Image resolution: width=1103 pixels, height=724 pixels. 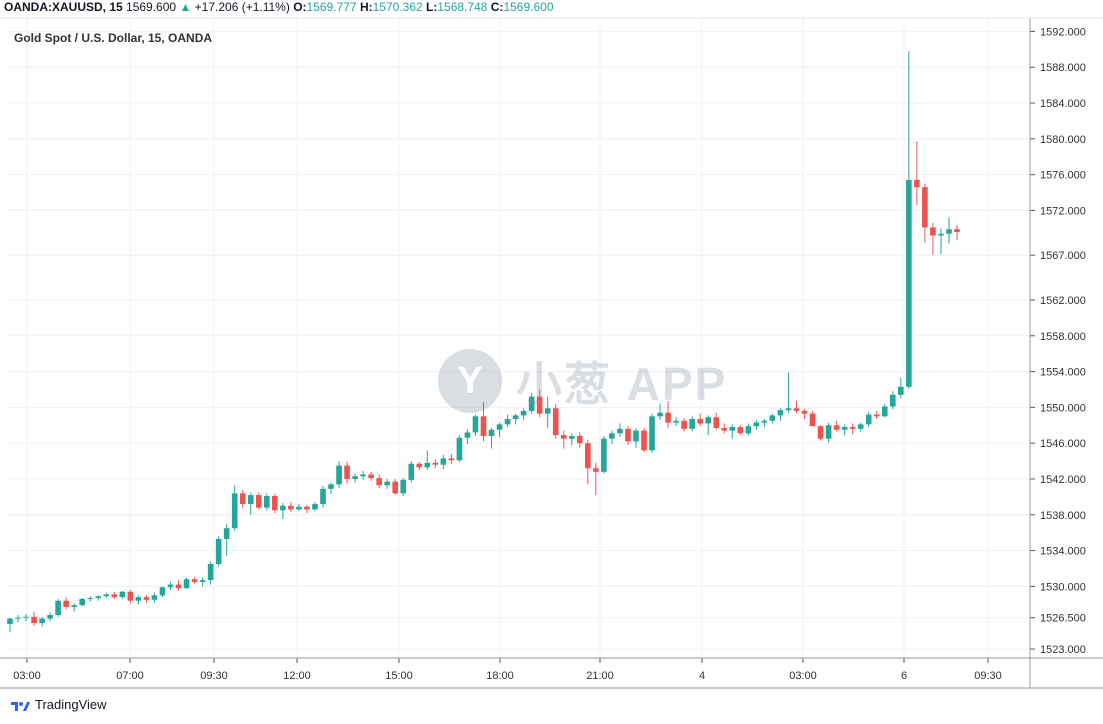 I want to click on y-tick-label: 1567.000, so click(x=1063, y=256).